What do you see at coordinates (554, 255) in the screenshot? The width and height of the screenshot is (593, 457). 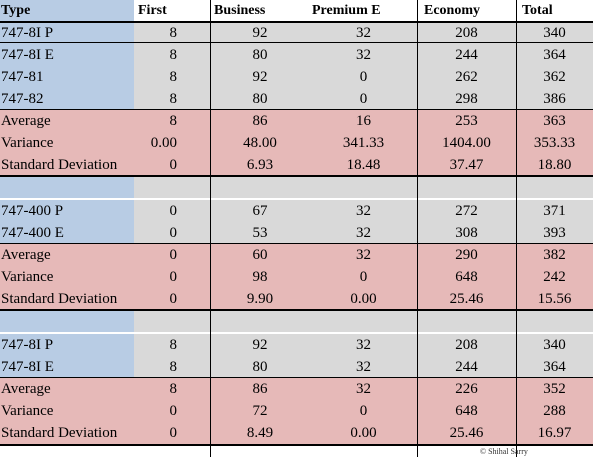 I see `total-value: 382` at bounding box center [554, 255].